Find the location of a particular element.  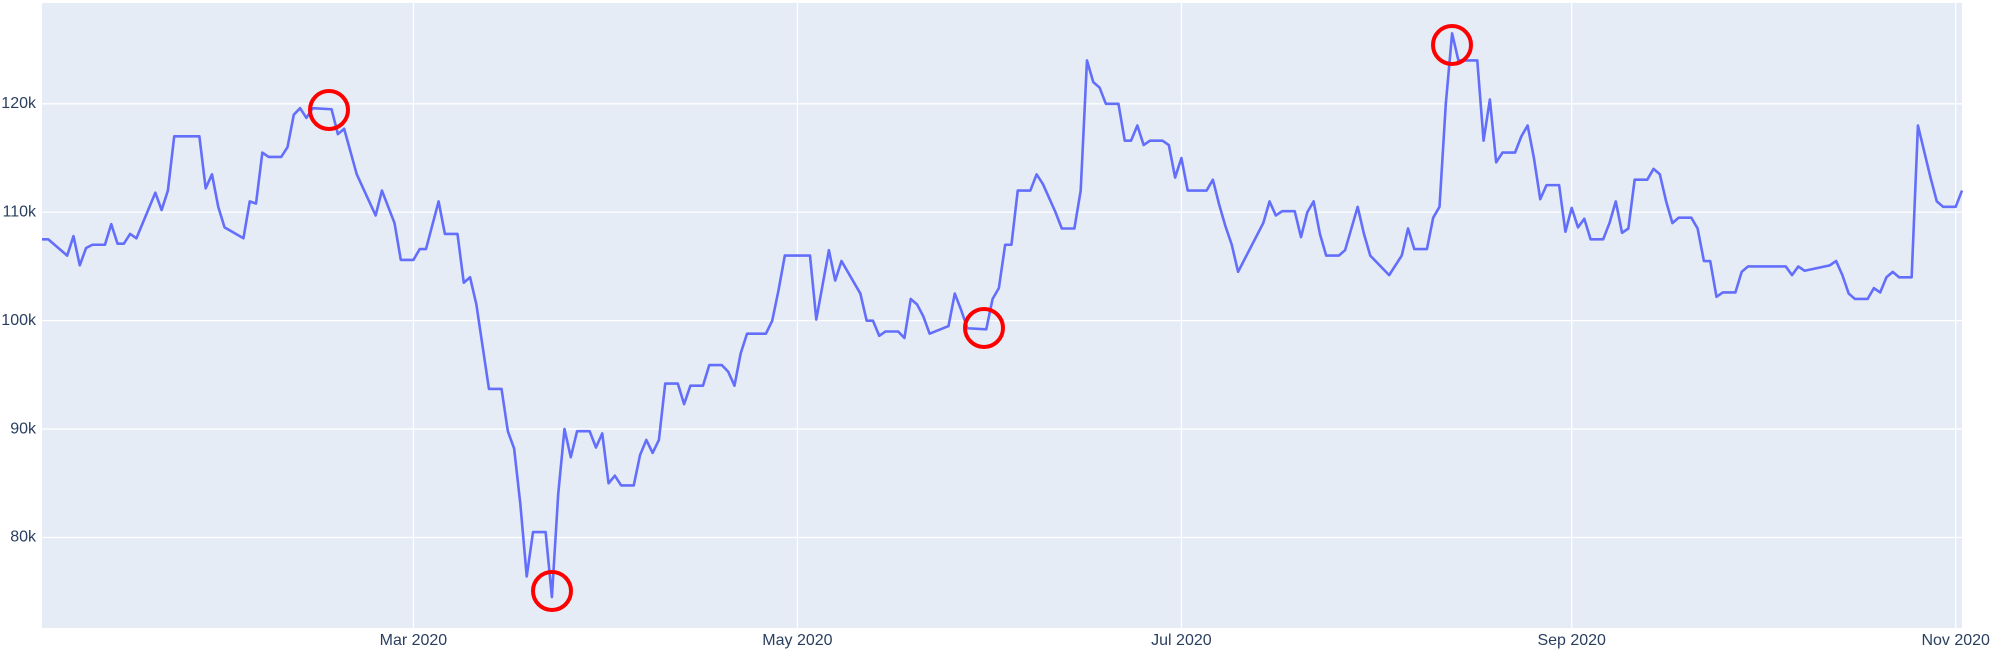

y-tick-label: 120k is located at coordinates (19, 103).